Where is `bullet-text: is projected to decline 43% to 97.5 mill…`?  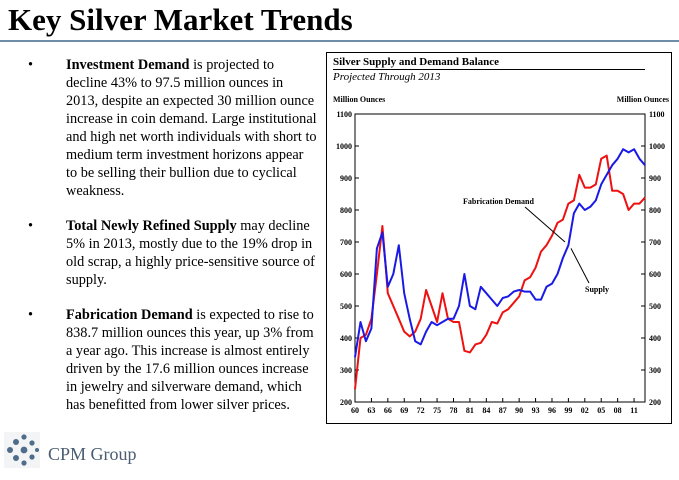
bullet-text: is projected to decline 43% to 97.5 mill… is located at coordinates (191, 128).